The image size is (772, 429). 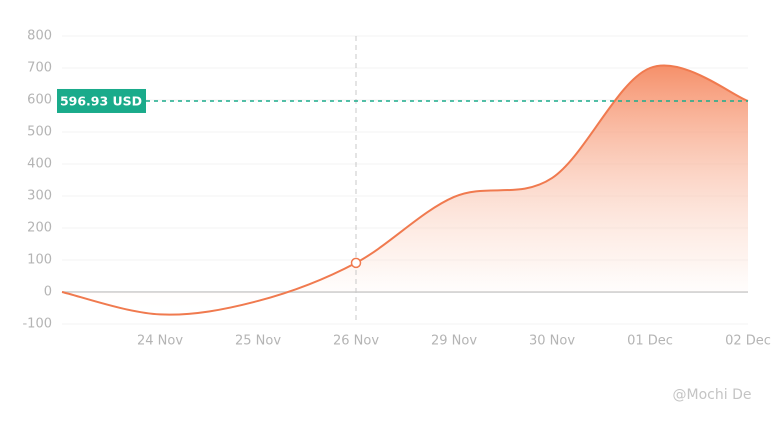 I want to click on y-tick-label: 100, so click(x=39, y=260).